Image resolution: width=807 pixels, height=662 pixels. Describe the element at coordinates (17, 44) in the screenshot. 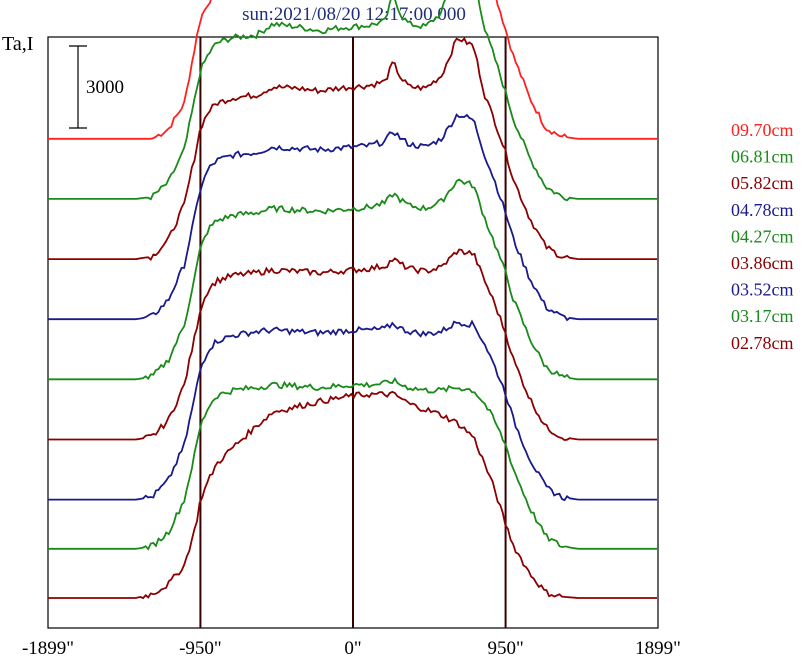

I see `y-axis-label: Ta,I` at that location.